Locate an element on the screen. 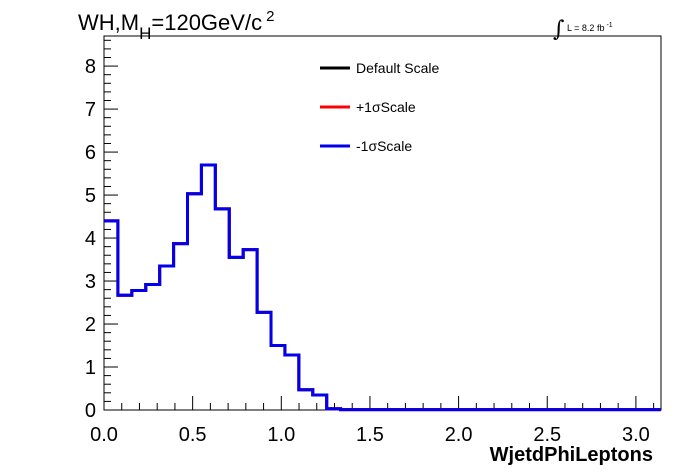  chart-title: WH,MH=120GeV/c 2 is located at coordinates (176, 25).